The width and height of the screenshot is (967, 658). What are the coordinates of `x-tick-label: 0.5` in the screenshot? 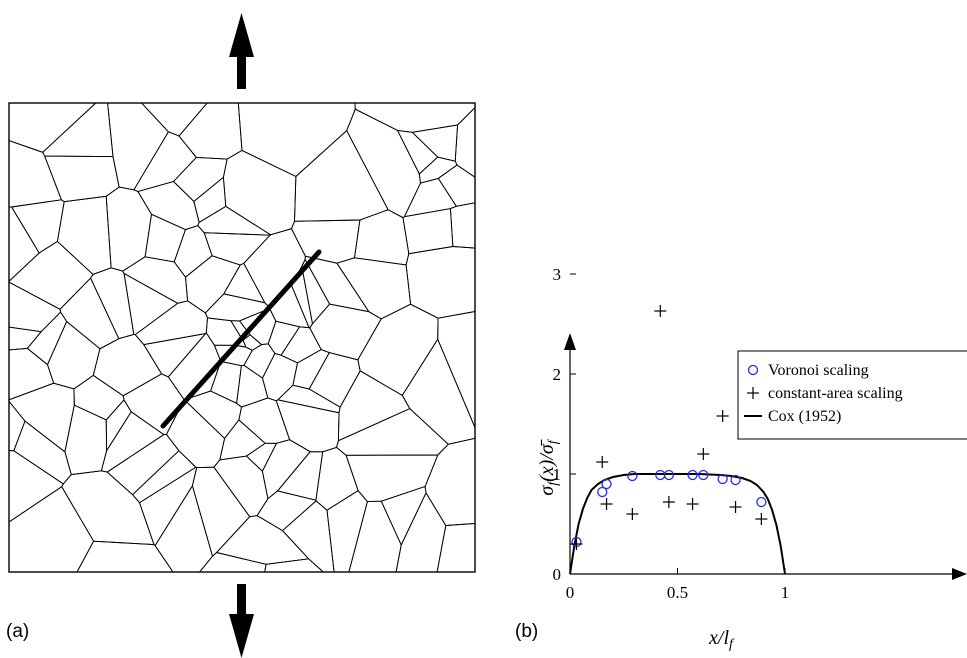 It's located at (677, 592).